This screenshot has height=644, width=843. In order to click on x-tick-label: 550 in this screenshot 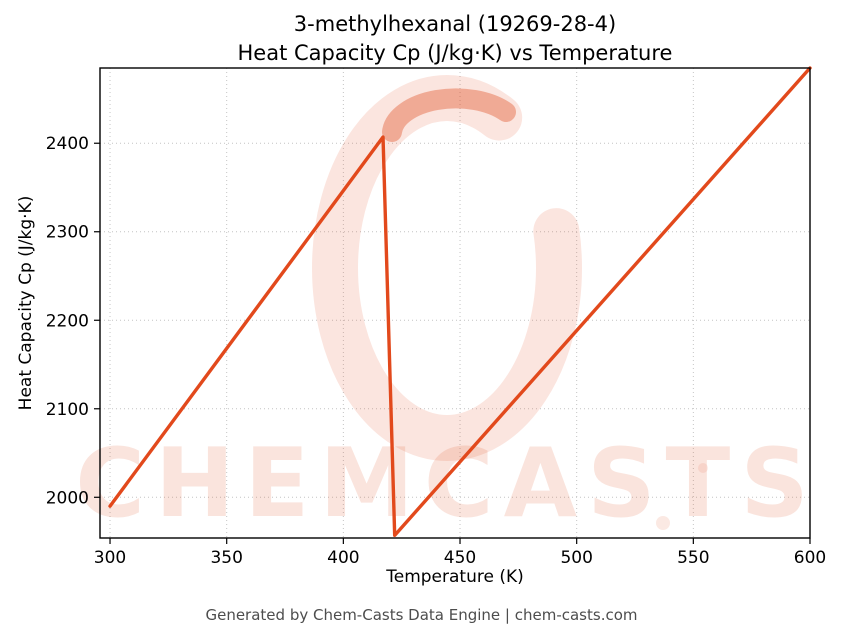, I will do `click(693, 558)`.